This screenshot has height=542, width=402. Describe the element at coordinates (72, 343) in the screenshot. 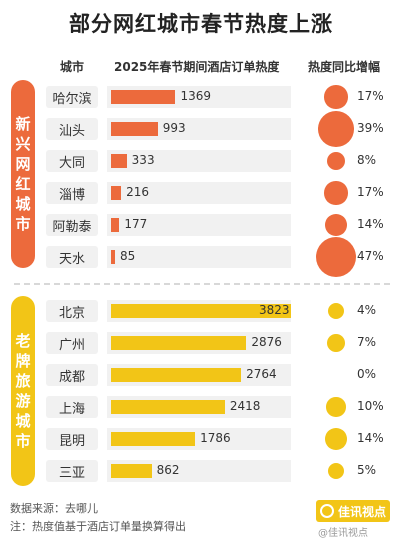

I see `city-label: 广州` at that location.